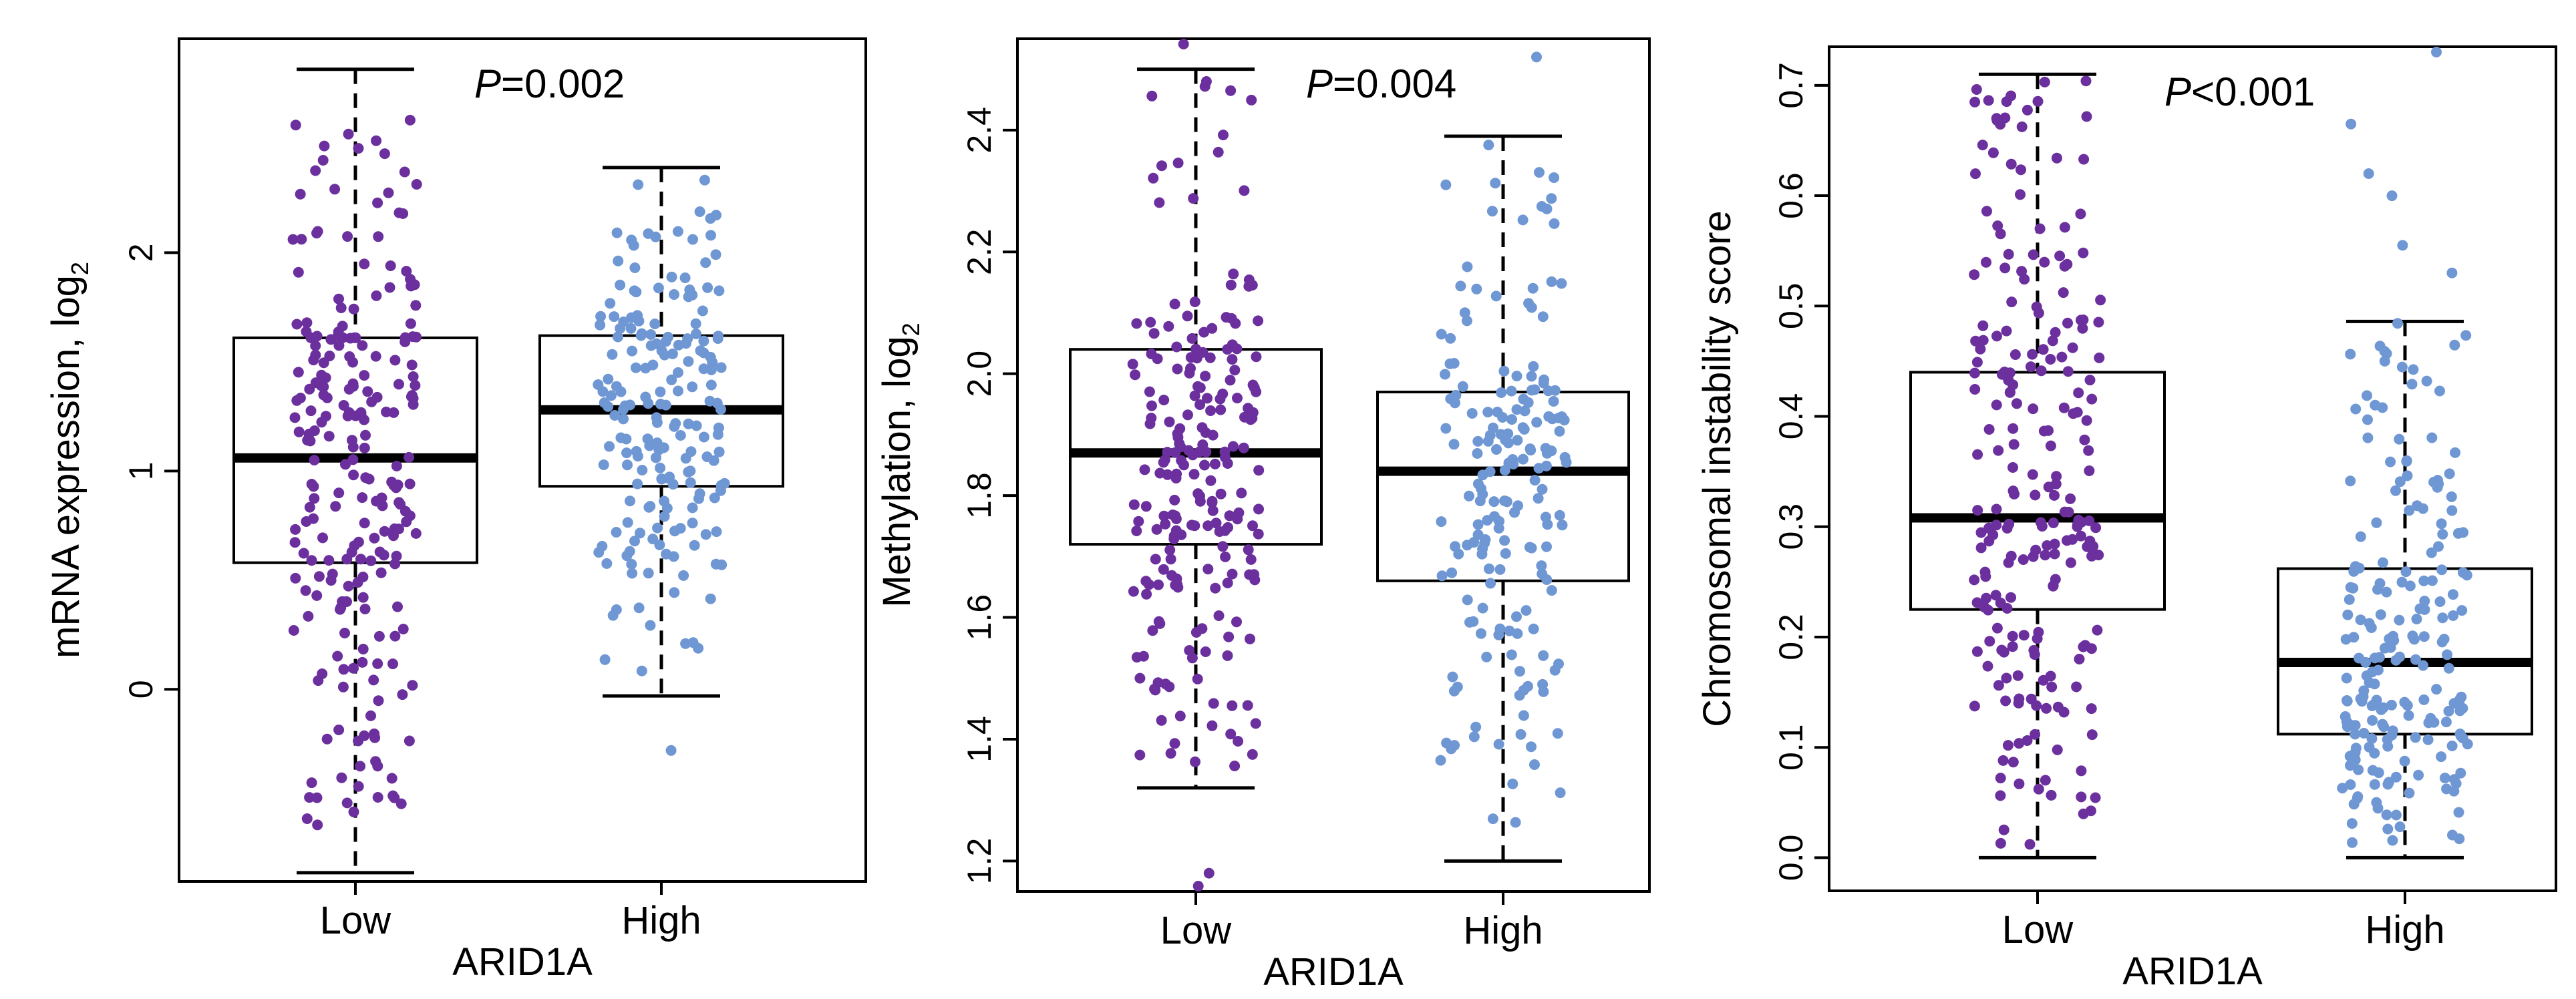  I want to click on y-axis-title: mRNA expression, log2, so click(69, 460).